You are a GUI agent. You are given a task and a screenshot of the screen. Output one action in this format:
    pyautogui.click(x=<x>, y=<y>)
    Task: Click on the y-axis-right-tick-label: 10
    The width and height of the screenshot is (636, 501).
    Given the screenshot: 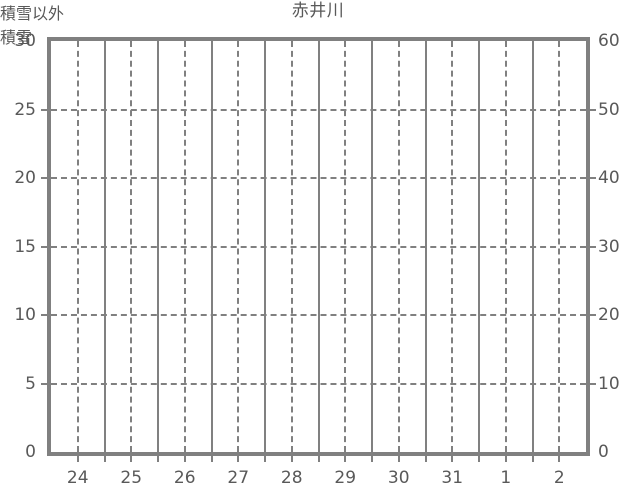 What is the action you would take?
    pyautogui.click(x=609, y=383)
    